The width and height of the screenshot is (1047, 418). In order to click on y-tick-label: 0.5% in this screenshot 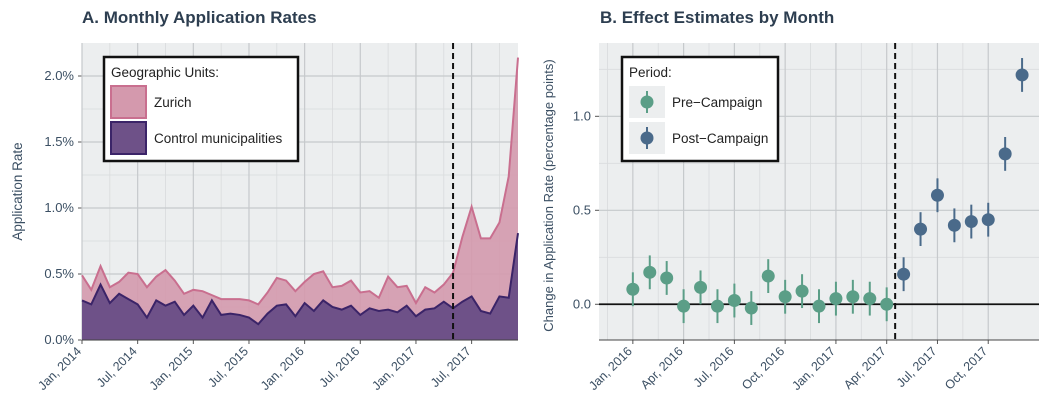, I will do `click(59, 273)`.